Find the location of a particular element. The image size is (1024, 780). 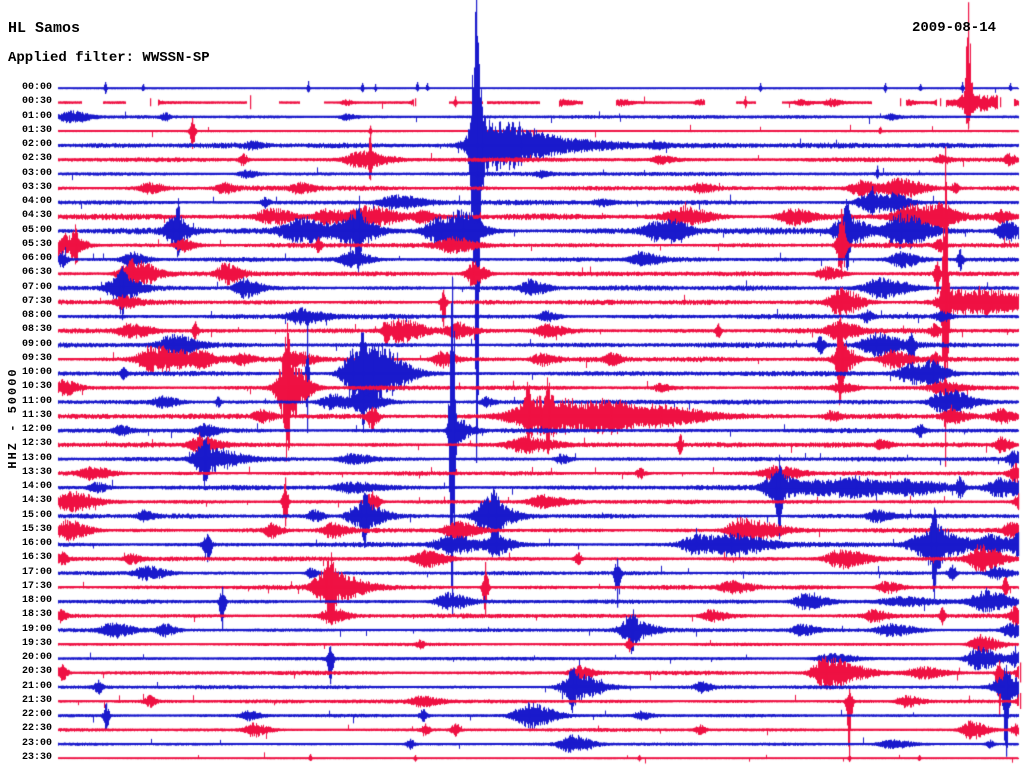

time-label-23:00: 23:00 is located at coordinates (36, 743).